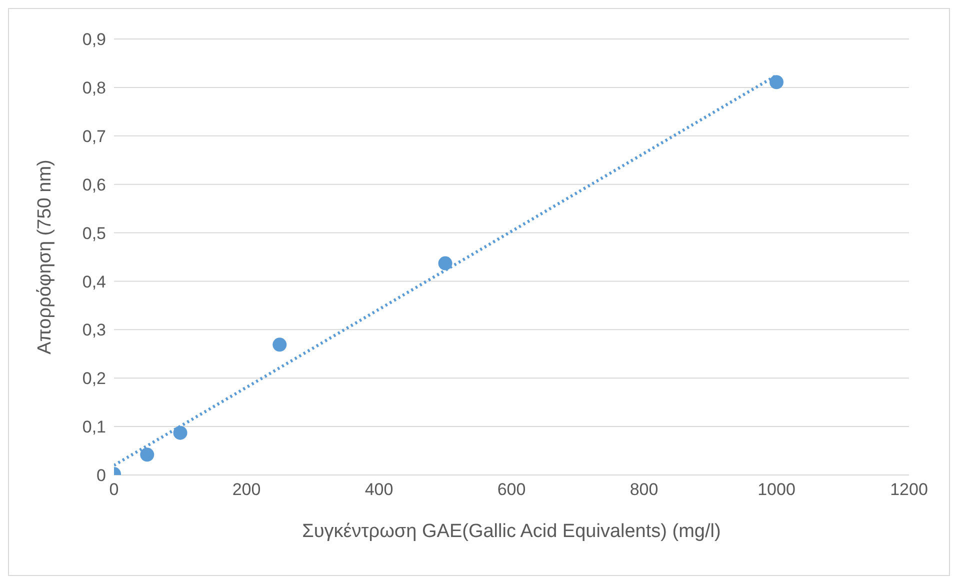 This screenshot has height=582, width=958. Describe the element at coordinates (246, 490) in the screenshot. I see `x-tick-label: 200` at that location.